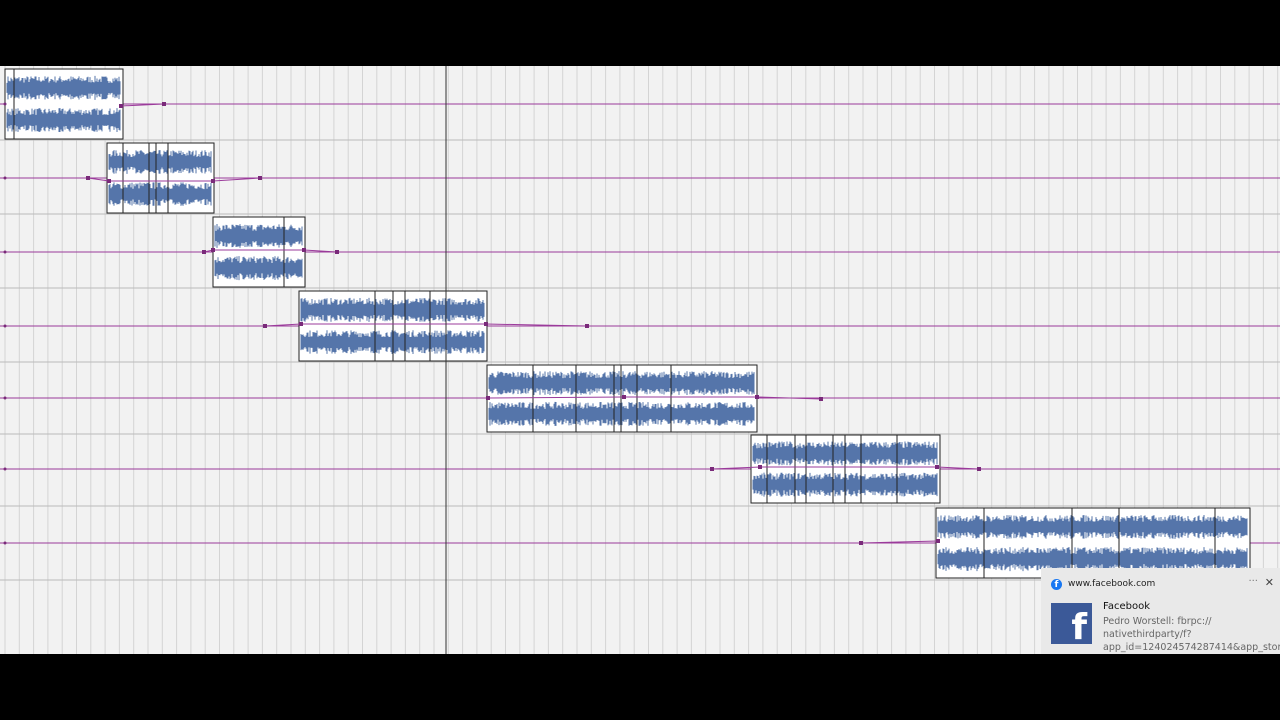 This screenshot has height=720, width=1280. Describe the element at coordinates (1147, 634) in the screenshot. I see `body-line: nativethirdparty/f?` at that location.